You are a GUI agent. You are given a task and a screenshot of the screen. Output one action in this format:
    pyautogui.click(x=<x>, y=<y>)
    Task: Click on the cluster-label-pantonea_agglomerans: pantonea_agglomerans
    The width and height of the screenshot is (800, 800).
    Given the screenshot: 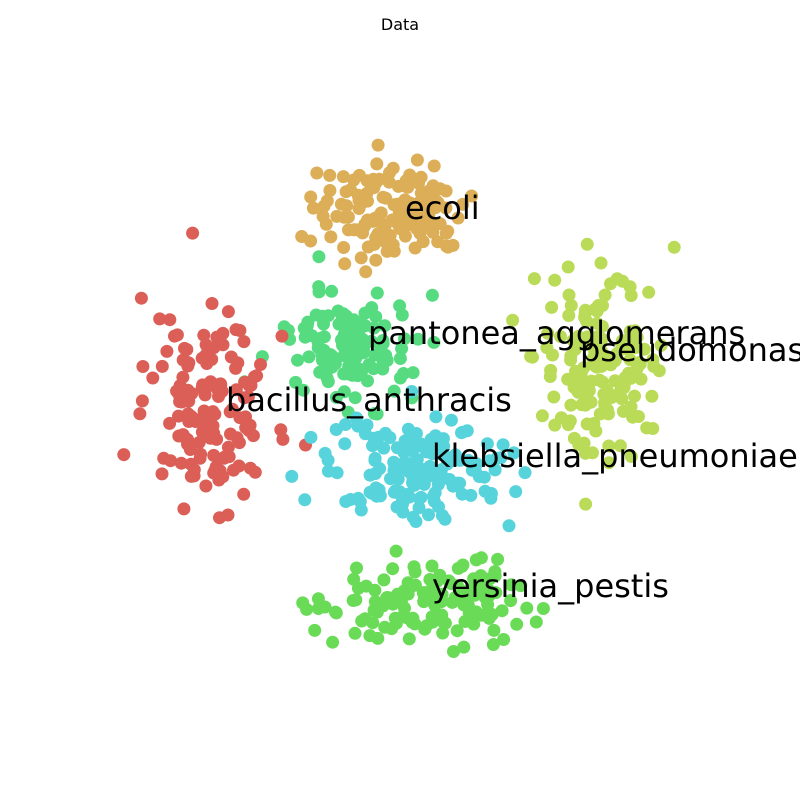 What is the action you would take?
    pyautogui.click(x=556, y=333)
    